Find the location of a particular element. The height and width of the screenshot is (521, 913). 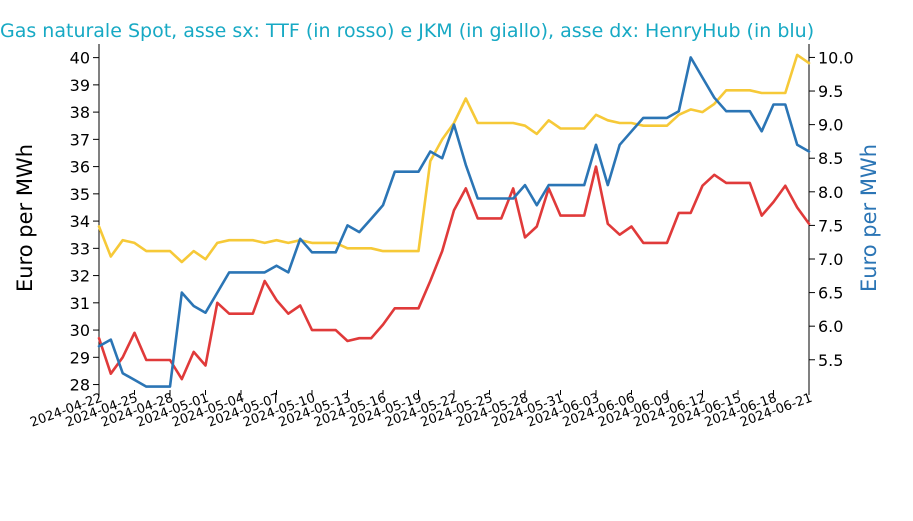

left-tick: 39 is located at coordinates (84, 85).